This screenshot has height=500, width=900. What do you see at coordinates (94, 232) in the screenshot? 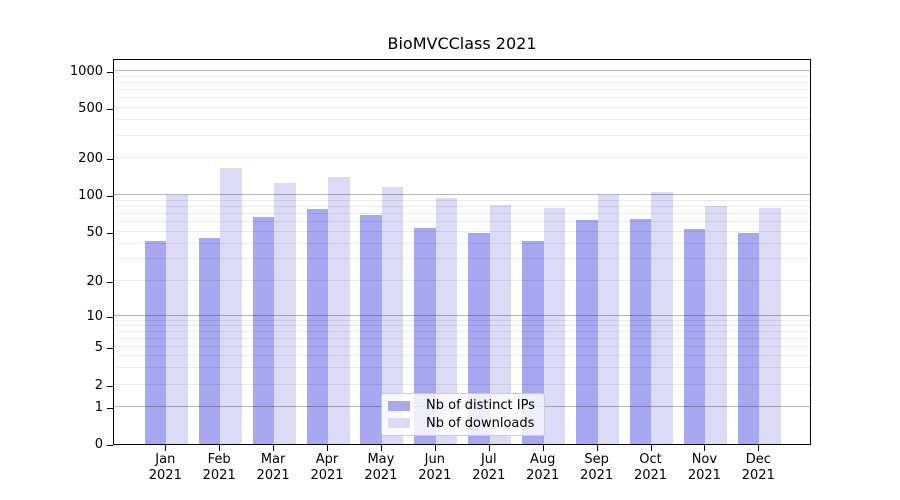
I see `y-tick-label: 50` at bounding box center [94, 232].